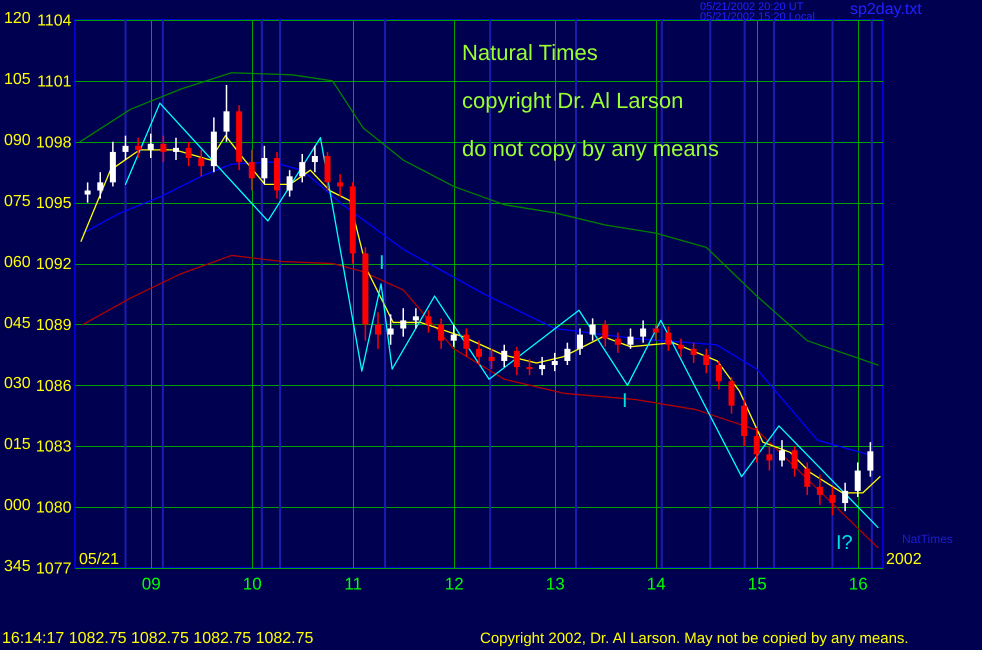  What do you see at coordinates (252, 584) in the screenshot?
I see `x-tick-label: 10` at bounding box center [252, 584].